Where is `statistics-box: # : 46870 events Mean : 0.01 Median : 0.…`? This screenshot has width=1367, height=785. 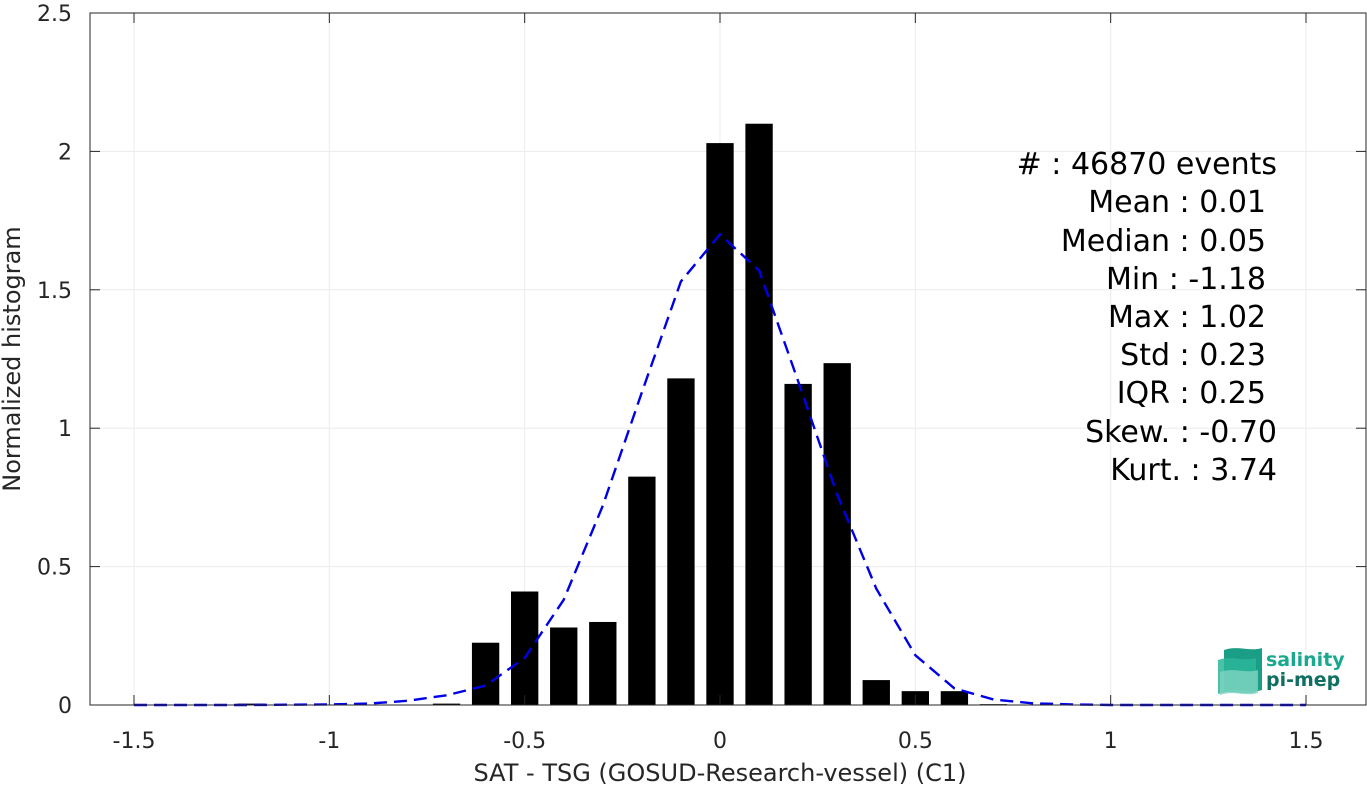
statistics-box: # : 46870 events Mean : 0.01 Median : 0.… is located at coordinates (1147, 317).